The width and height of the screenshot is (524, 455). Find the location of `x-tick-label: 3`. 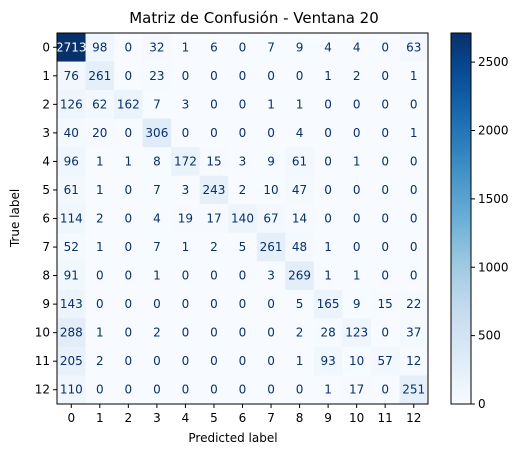

x-tick-label: 3 is located at coordinates (157, 418).